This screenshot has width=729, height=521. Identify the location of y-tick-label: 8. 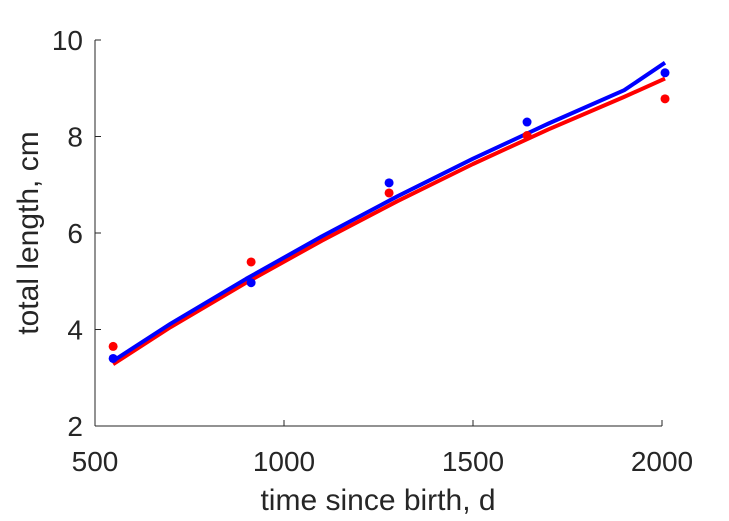
(75, 137).